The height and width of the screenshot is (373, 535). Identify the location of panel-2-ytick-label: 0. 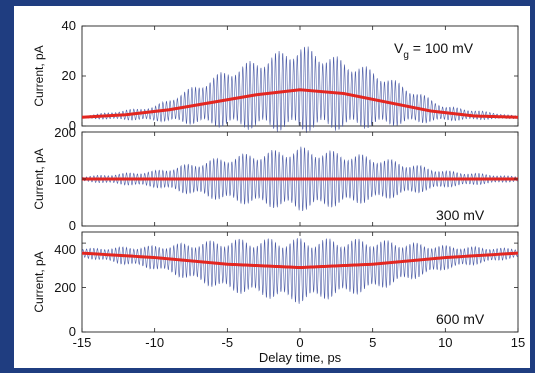
(72, 225).